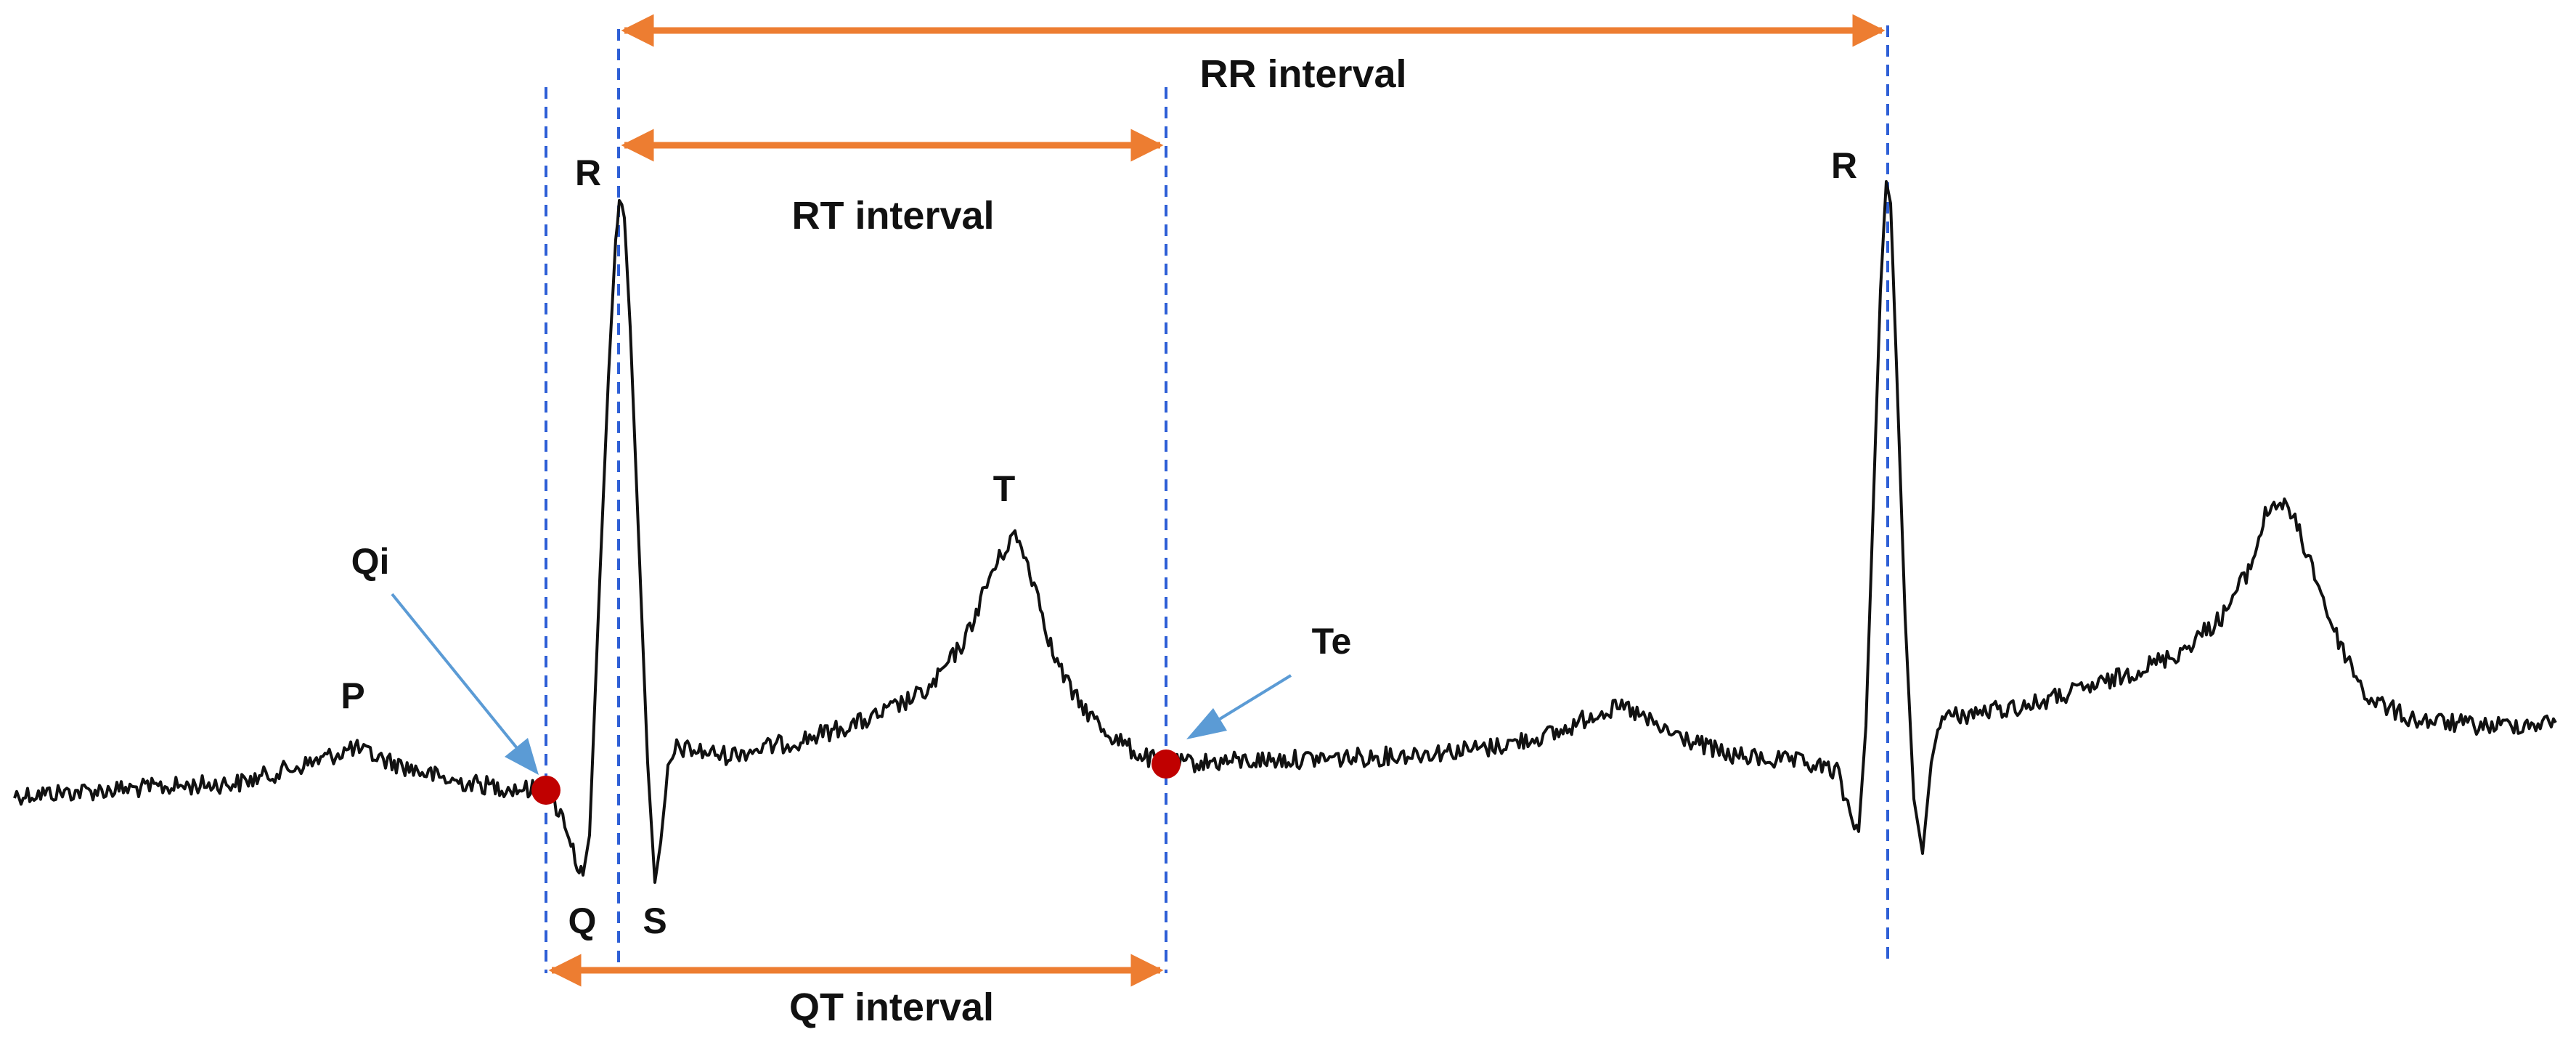 The height and width of the screenshot is (1048, 2576). Describe the element at coordinates (1255, 697) in the screenshot. I see `te-callout-arrow` at that location.